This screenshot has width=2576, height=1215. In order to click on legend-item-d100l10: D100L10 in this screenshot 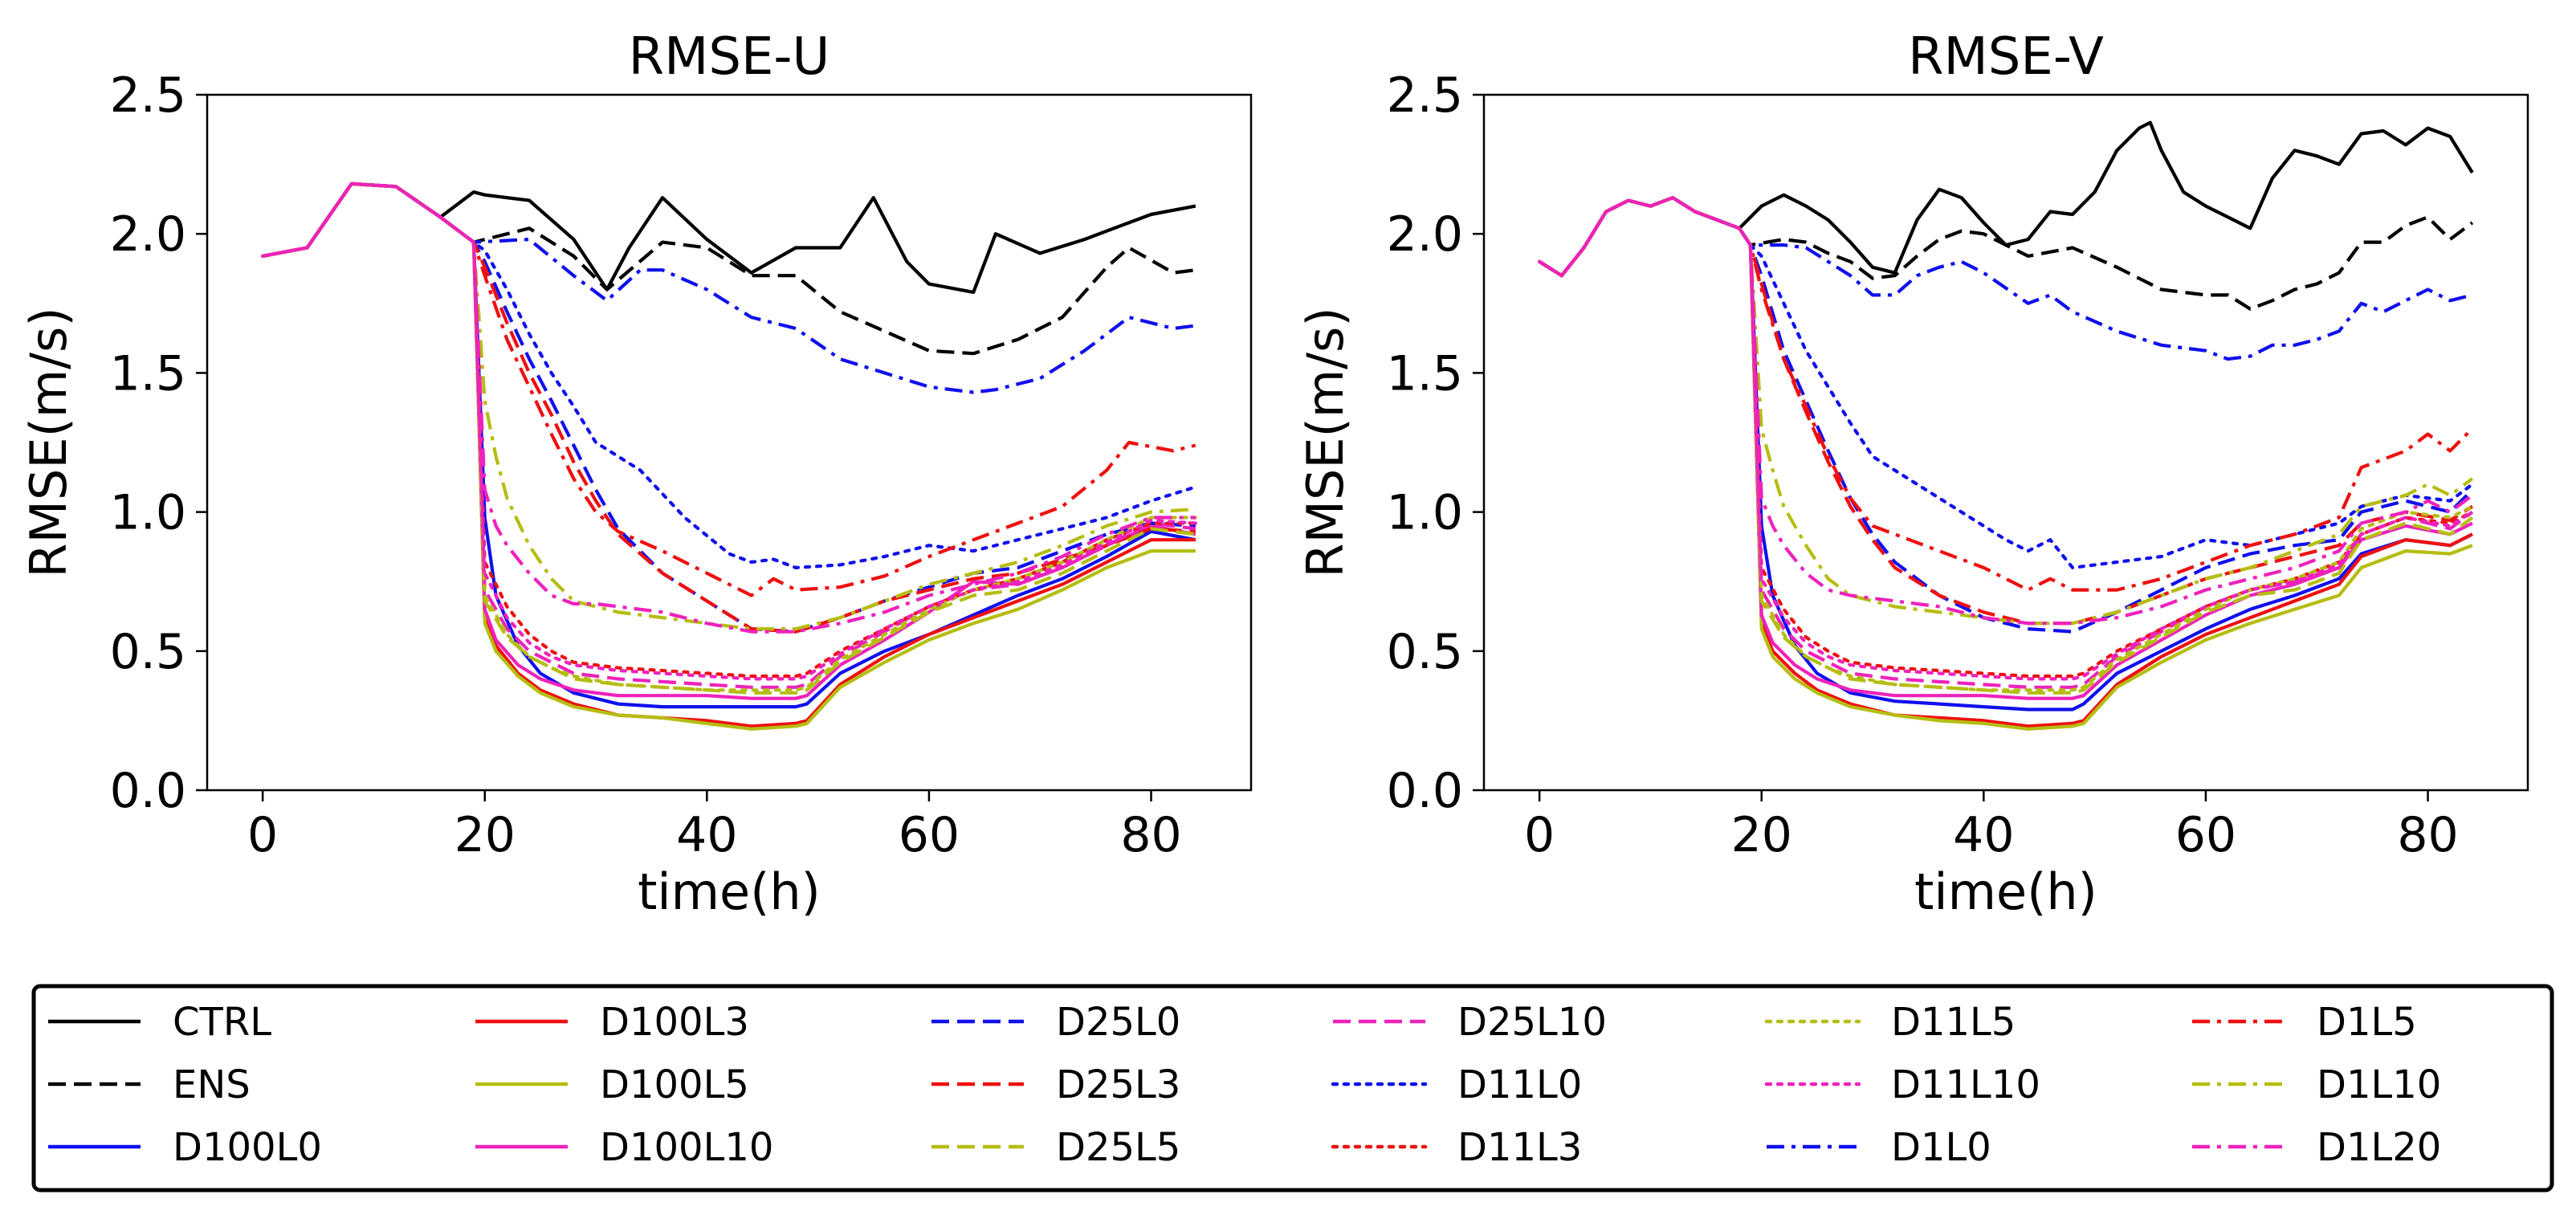, I will do `click(624, 1148)`.